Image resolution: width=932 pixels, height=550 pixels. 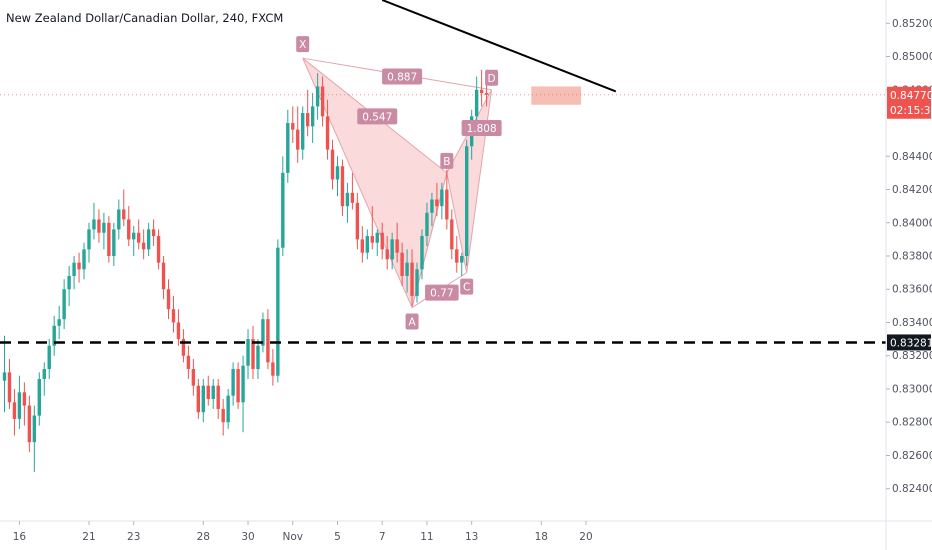 I want to click on ratio-badge, so click(x=442, y=292).